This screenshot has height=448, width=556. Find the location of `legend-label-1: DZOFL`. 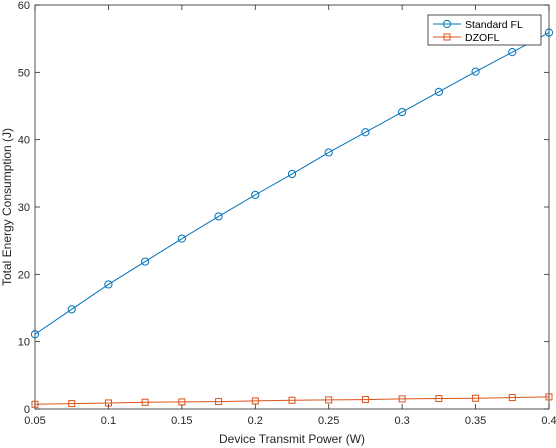

legend-label-1: DZOFL is located at coordinates (482, 38).